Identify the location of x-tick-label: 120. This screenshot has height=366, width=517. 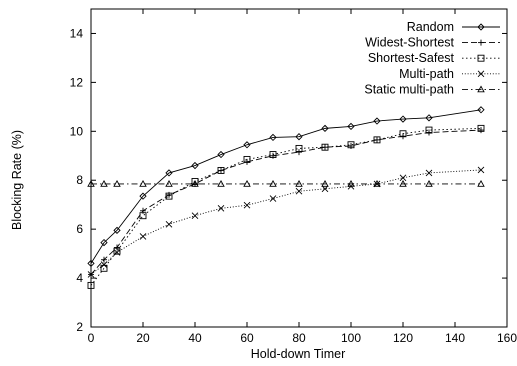
(403, 338).